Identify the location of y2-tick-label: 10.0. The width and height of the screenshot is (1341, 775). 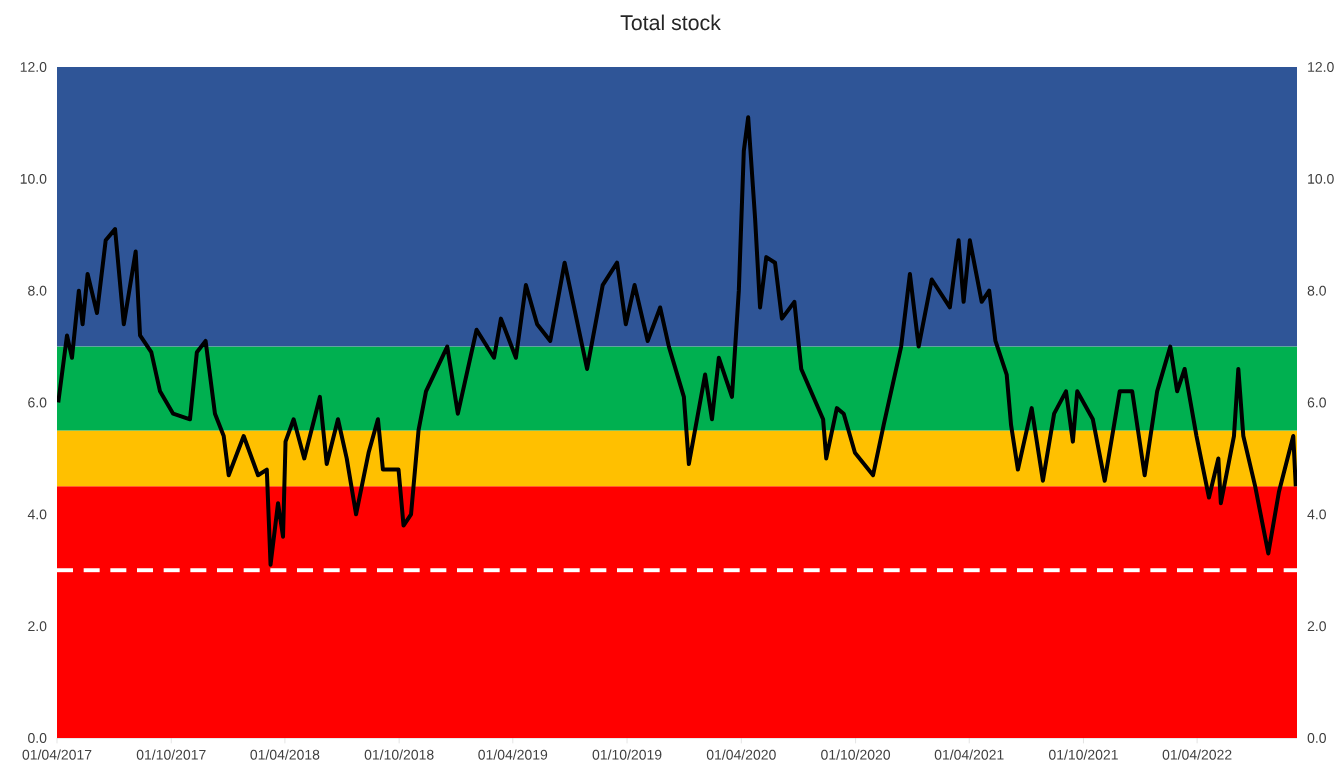
(1321, 178).